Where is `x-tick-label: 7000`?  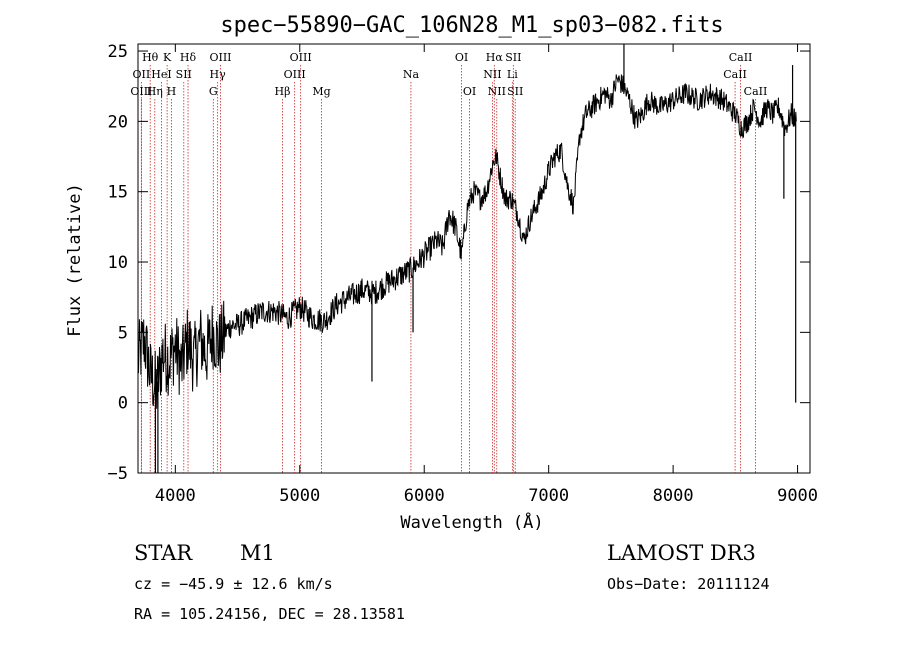
x-tick-label: 7000 is located at coordinates (548, 496).